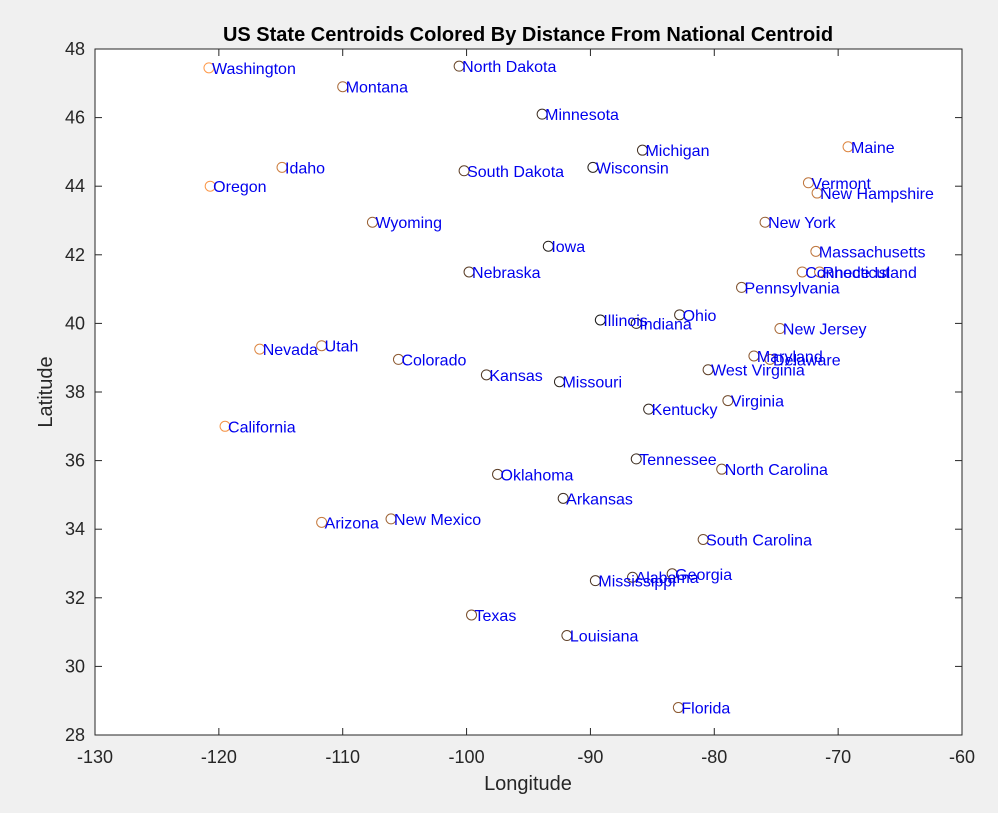 The height and width of the screenshot is (813, 998). What do you see at coordinates (528, 784) in the screenshot?
I see `x-axis-label: Longitude` at bounding box center [528, 784].